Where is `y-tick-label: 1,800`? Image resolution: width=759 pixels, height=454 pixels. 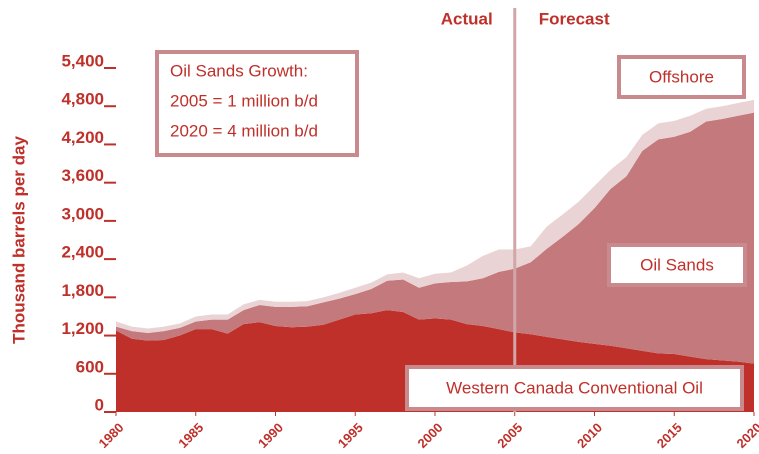 y-tick-label: 1,800 is located at coordinates (82, 290).